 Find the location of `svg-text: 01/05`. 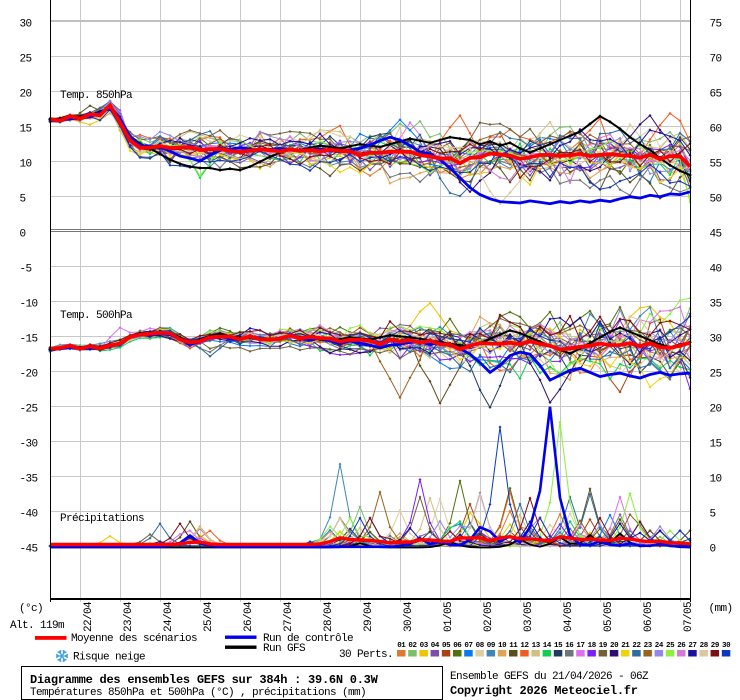

svg-text: 01/05 is located at coordinates (449, 617).